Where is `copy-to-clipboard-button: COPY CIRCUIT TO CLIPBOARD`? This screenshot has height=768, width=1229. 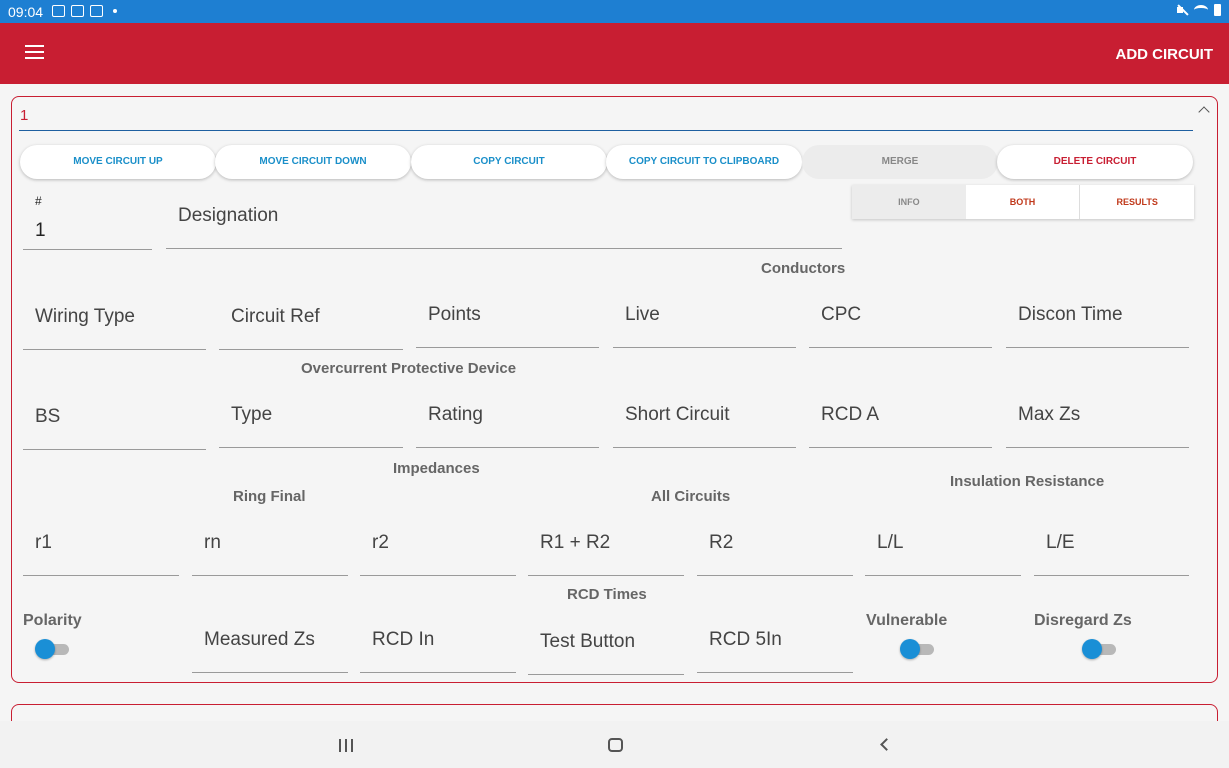
copy-to-clipboard-button: COPY CIRCUIT TO CLIPBOARD is located at coordinates (704, 162).